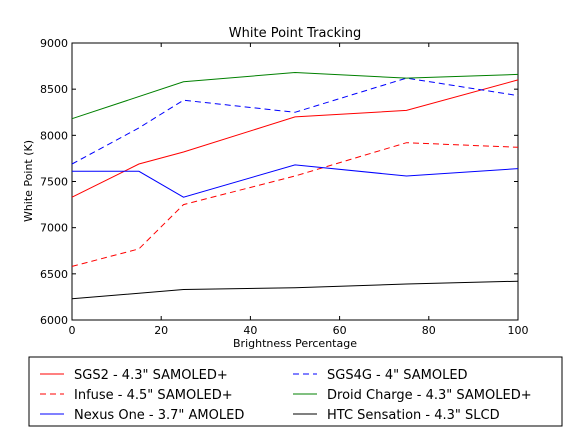 Image resolution: width=576 pixels, height=432 pixels. What do you see at coordinates (413, 415) in the screenshot?
I see `legend-label: HTC Sensation - 4.3" SLCD` at bounding box center [413, 415].